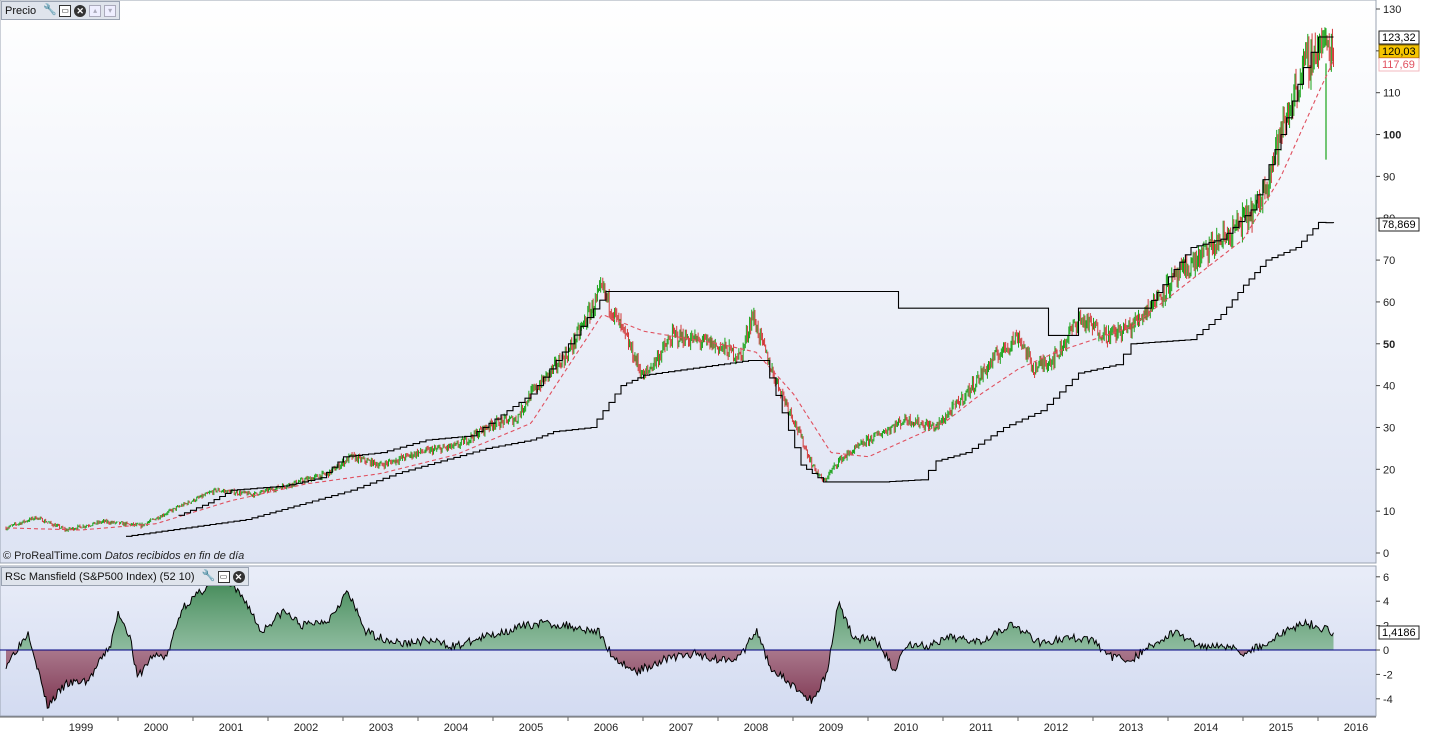 The image size is (1431, 736). I want to click on time-axis-label: 2009, so click(831, 728).